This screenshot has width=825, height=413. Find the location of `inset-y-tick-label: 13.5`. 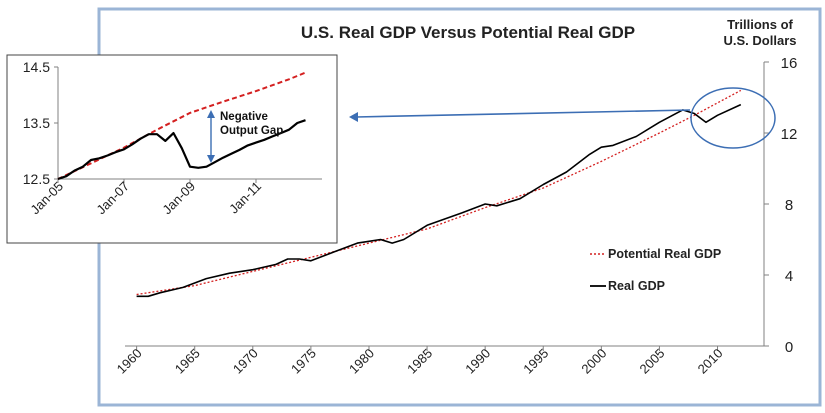

inset-y-tick-label: 13.5 is located at coordinates (36, 123).